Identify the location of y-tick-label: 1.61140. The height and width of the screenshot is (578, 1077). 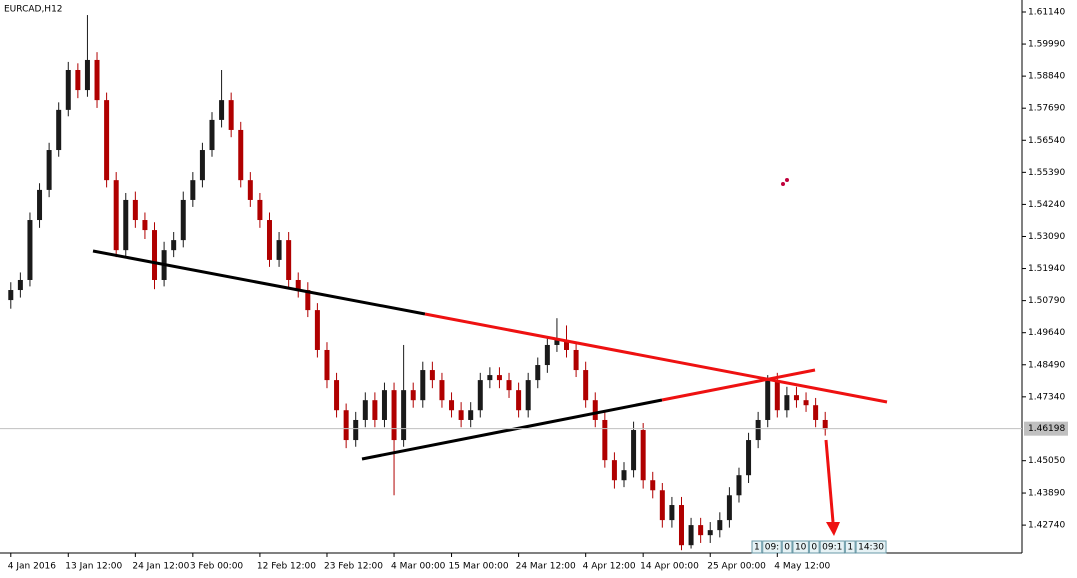
(1046, 12).